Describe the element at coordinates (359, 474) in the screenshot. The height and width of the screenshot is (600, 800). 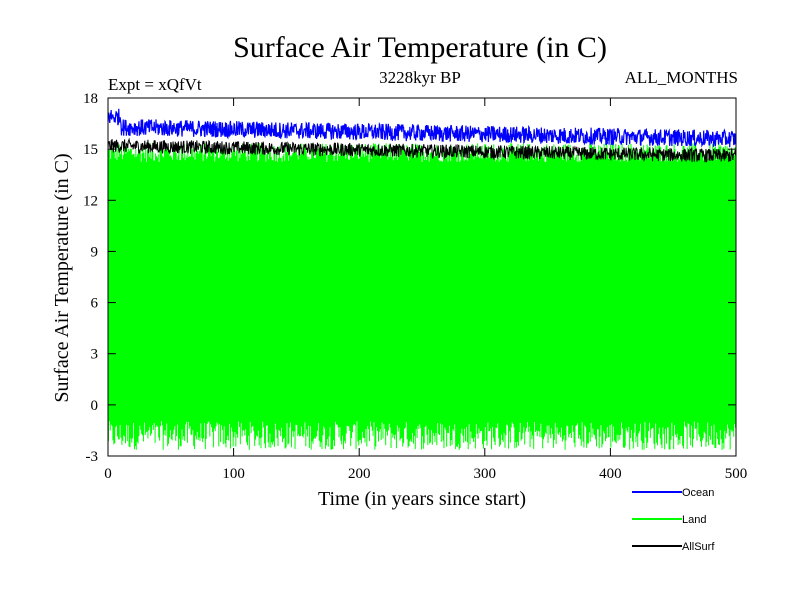
I see `x-tick-label: 200` at that location.